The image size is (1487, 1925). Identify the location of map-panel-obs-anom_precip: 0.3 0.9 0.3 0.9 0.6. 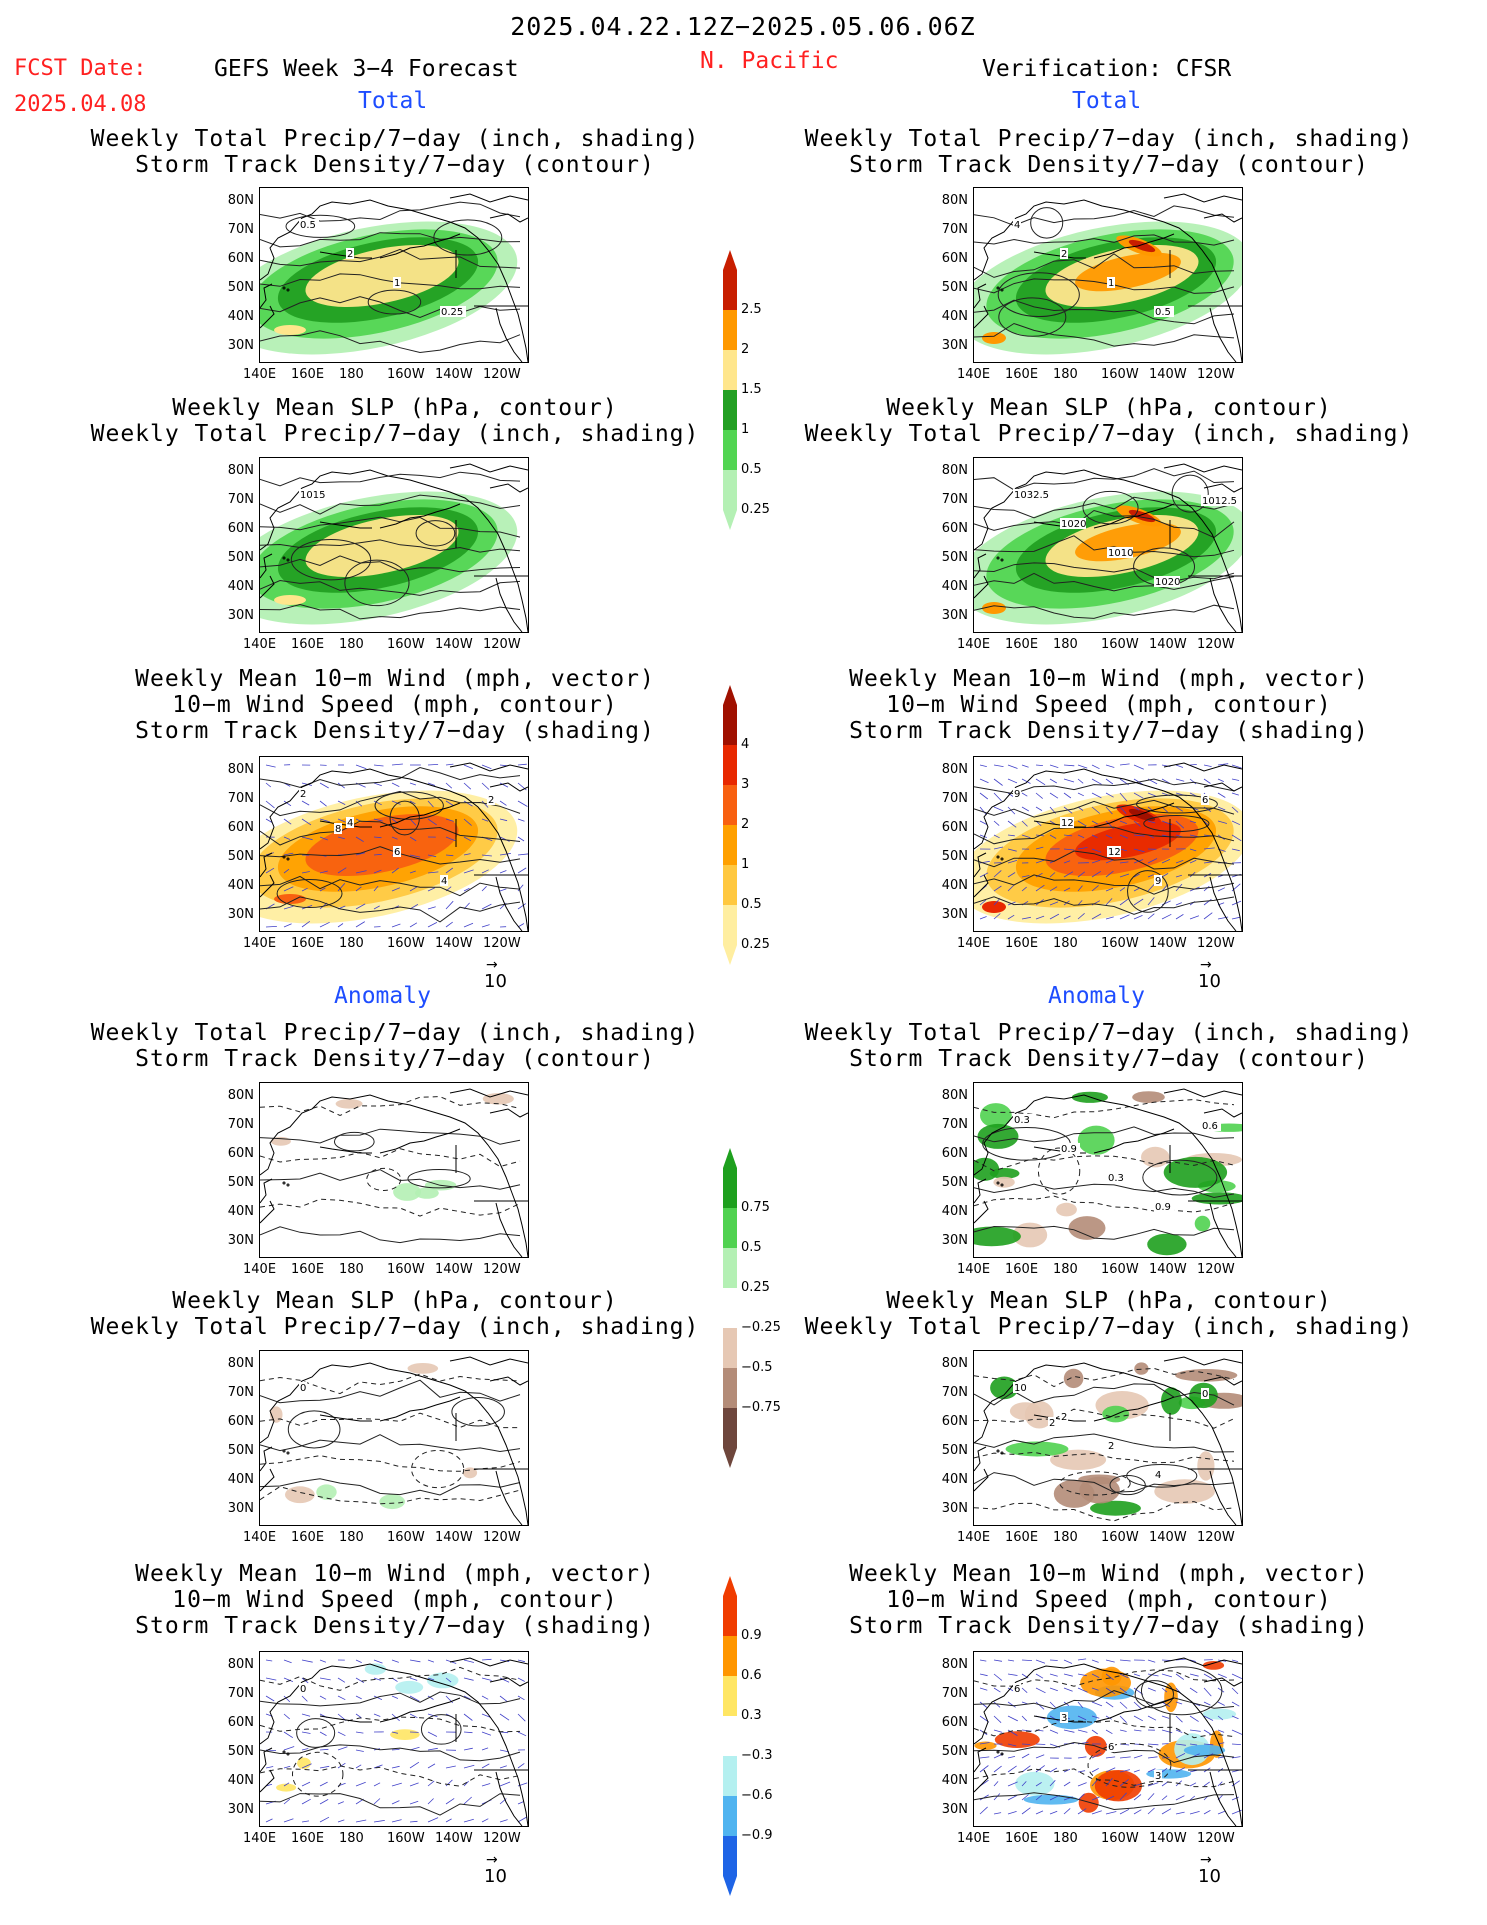
(1108, 1170).